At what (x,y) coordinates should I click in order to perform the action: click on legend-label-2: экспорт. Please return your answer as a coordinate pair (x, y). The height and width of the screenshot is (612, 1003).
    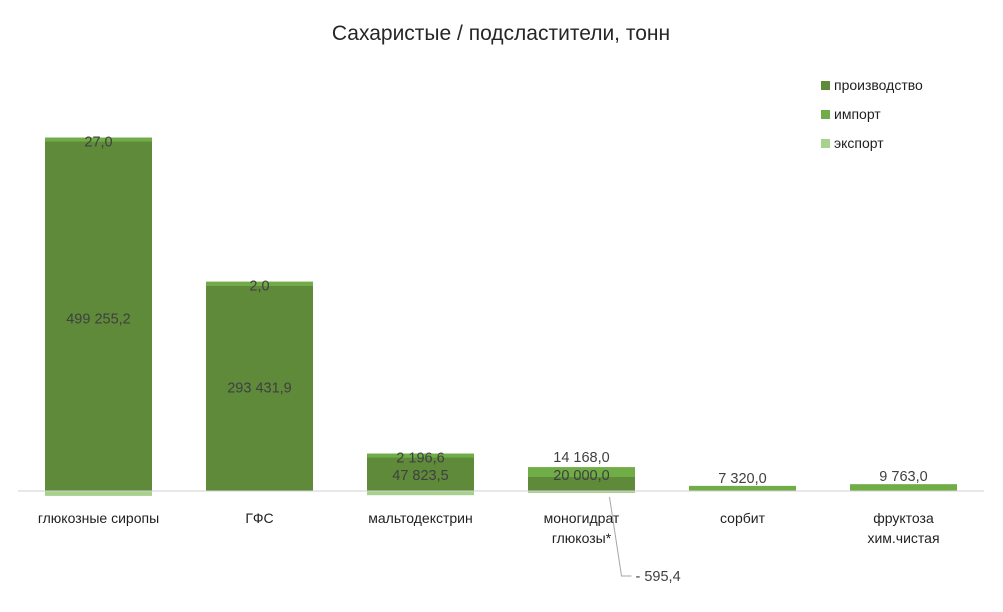
    Looking at the image, I should click on (859, 143).